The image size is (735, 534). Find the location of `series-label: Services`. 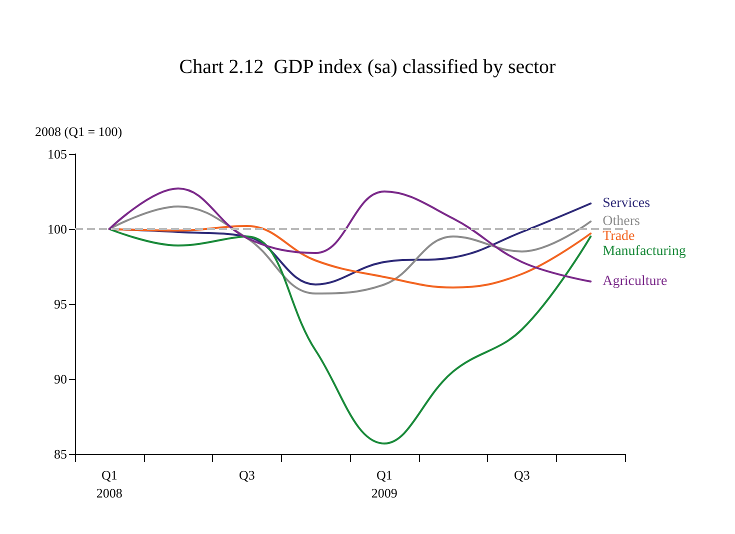

series-label: Services is located at coordinates (626, 203).